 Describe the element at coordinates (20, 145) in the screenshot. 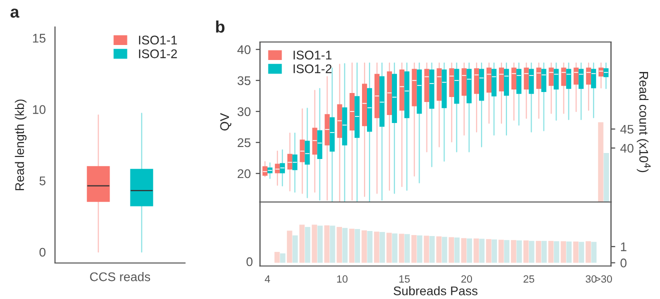

I see `y-axis-title: Read length (kb)` at that location.